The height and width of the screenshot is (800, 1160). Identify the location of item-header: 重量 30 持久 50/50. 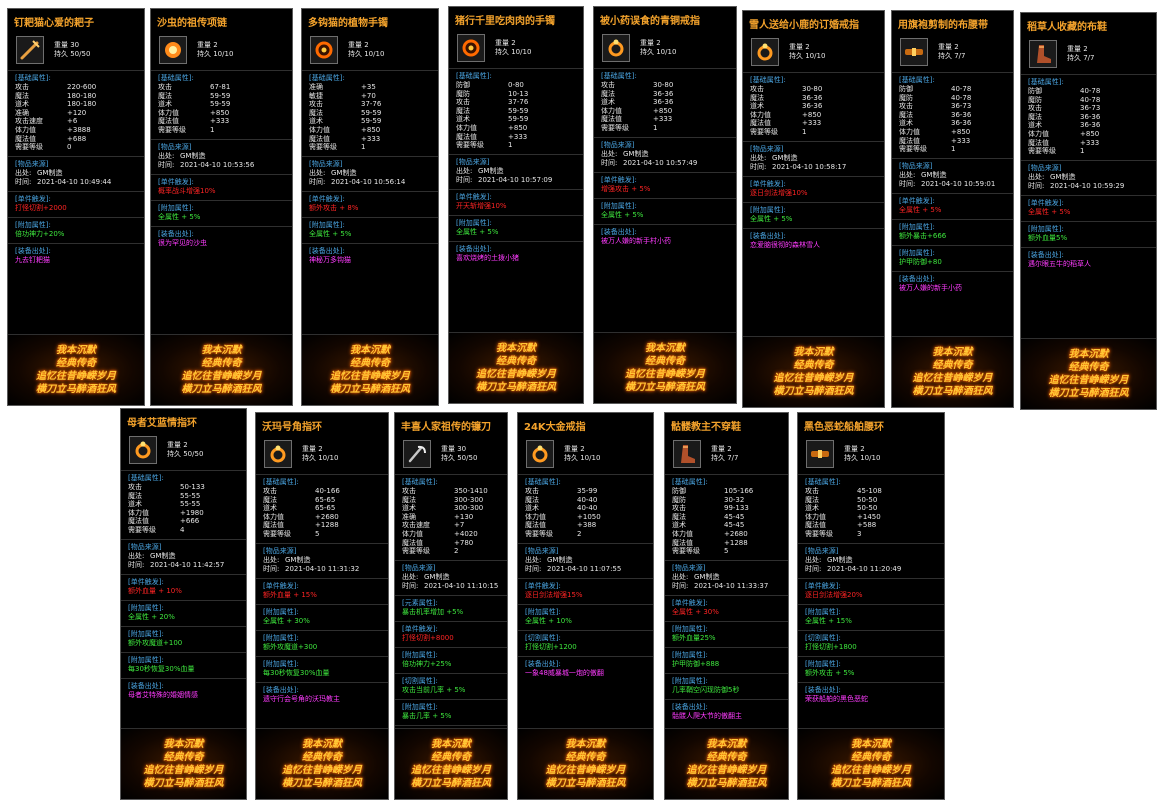
(451, 455).